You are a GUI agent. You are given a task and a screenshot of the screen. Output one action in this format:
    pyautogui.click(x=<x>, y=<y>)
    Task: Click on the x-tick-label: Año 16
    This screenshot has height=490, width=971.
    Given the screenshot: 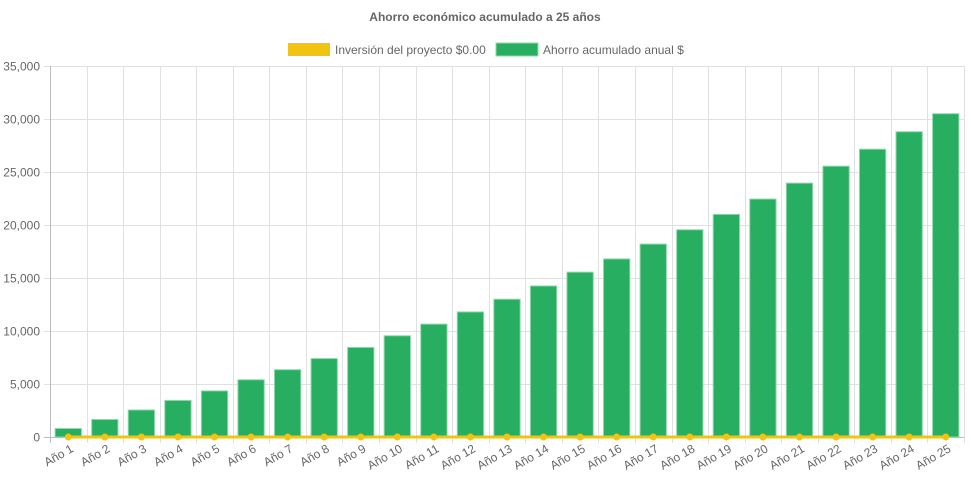 What is the action you would take?
    pyautogui.click(x=604, y=456)
    